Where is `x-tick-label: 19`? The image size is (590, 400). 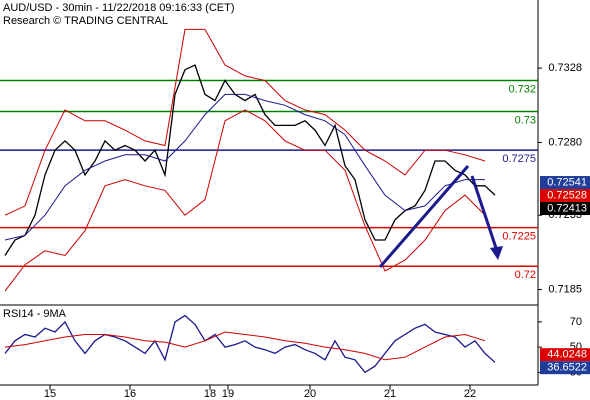 x-tick-label: 19 is located at coordinates (228, 394).